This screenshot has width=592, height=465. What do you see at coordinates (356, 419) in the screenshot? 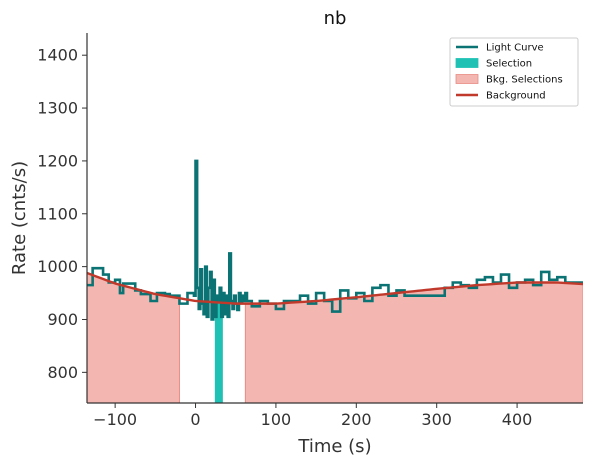
I see `x-tick-label: 200` at bounding box center [356, 419].